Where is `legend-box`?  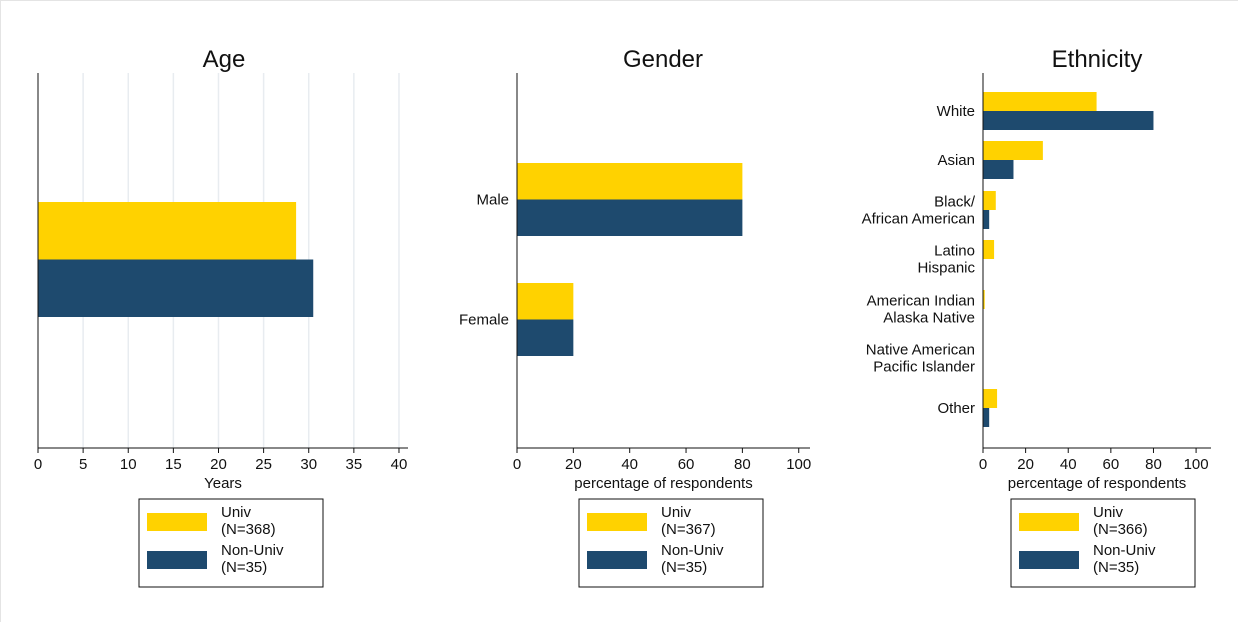
legend-box is located at coordinates (231, 543).